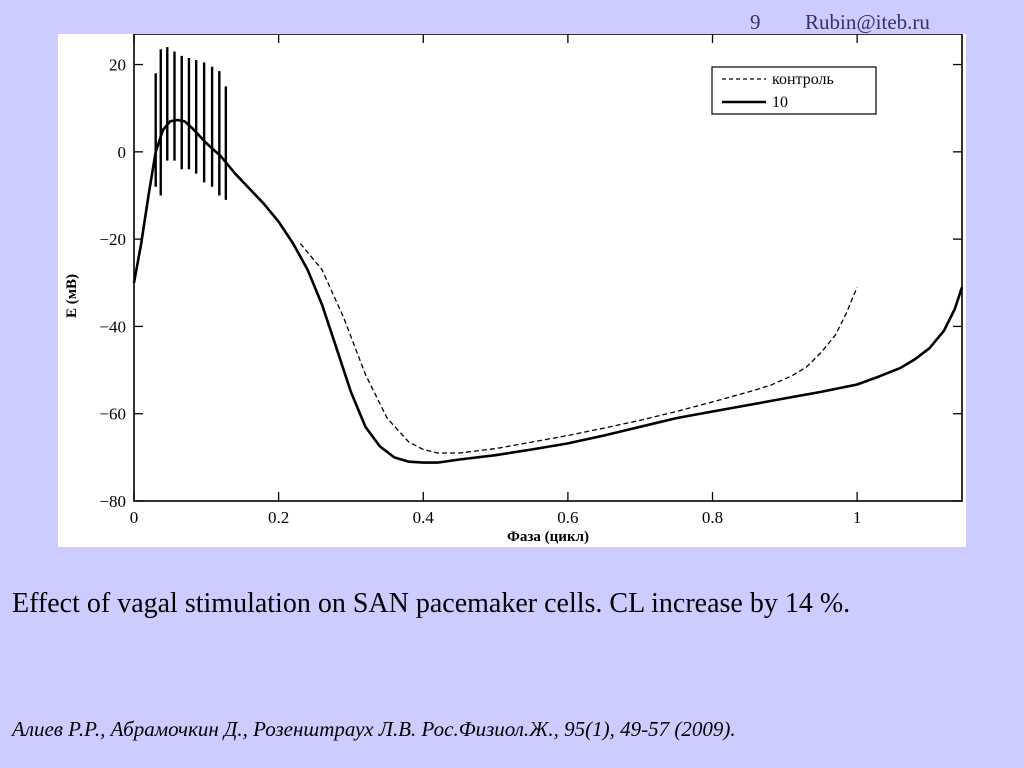 Image resolution: width=1024 pixels, height=768 pixels. What do you see at coordinates (857, 517) in the screenshot?
I see `x-tick-label: 1` at bounding box center [857, 517].